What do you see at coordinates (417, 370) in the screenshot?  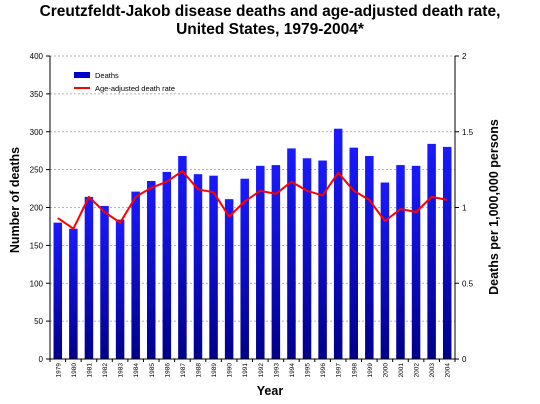 I see `x-tick-label: 2002` at bounding box center [417, 370].